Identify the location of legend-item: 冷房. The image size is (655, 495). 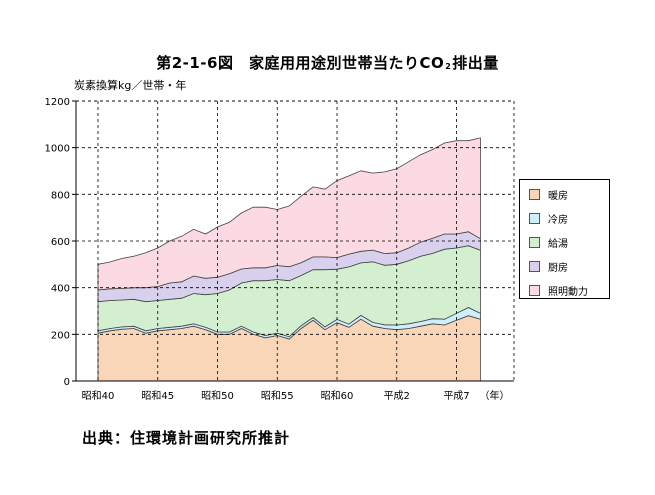
(548, 218).